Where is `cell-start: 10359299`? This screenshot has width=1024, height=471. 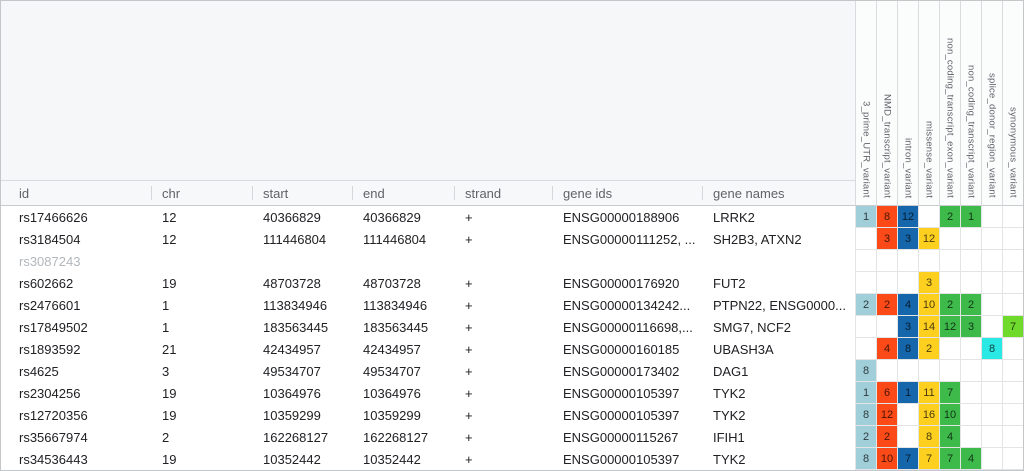
cell-start: 10359299 is located at coordinates (302, 415).